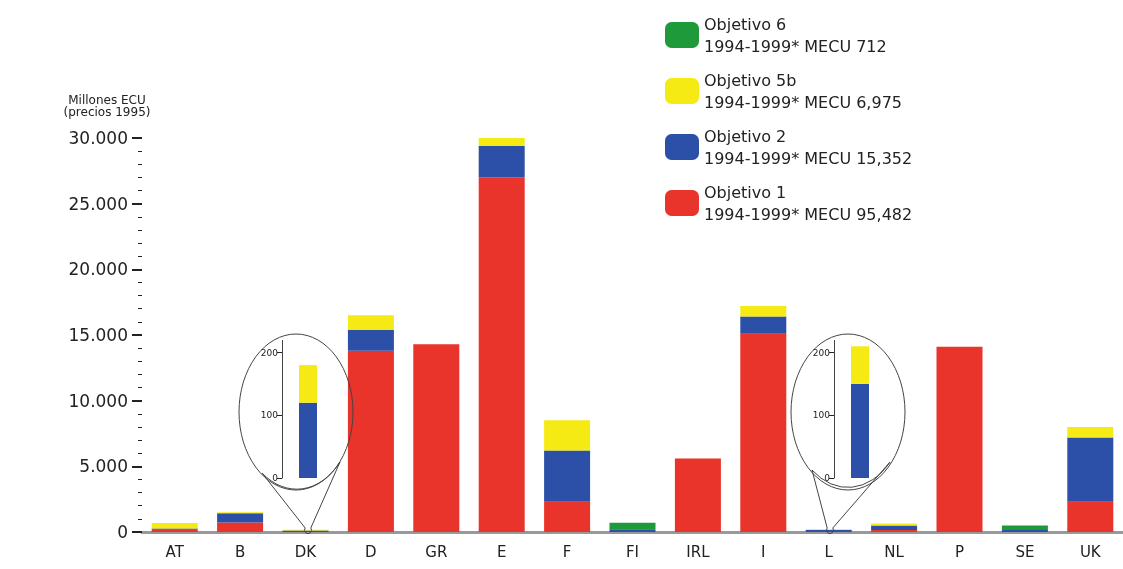 This screenshot has height=569, width=1123. Describe the element at coordinates (98, 269) in the screenshot. I see `y-tick-label: 20.000` at that location.